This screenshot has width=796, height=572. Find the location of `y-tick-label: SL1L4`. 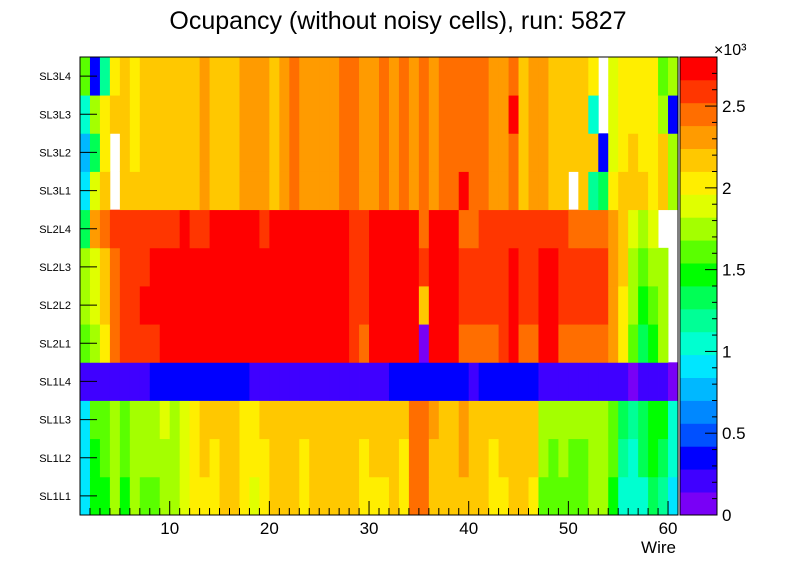

y-tick-label: SL1L4 is located at coordinates (55, 382).